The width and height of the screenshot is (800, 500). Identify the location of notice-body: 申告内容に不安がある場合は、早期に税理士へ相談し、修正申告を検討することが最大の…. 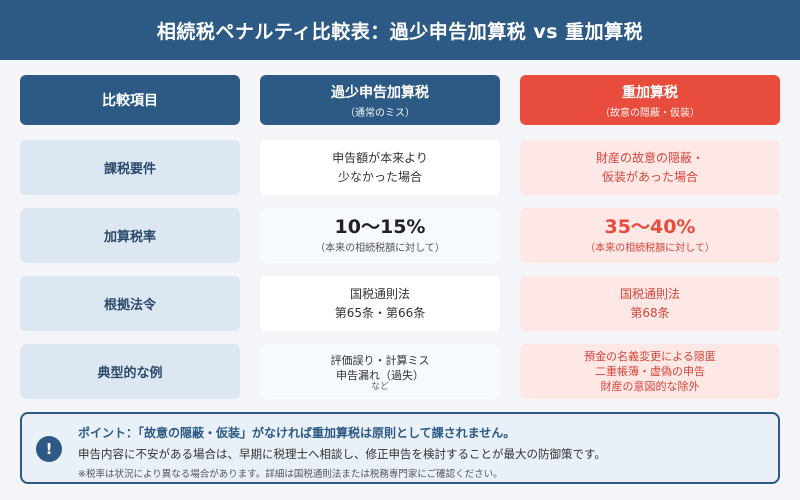
(342, 454).